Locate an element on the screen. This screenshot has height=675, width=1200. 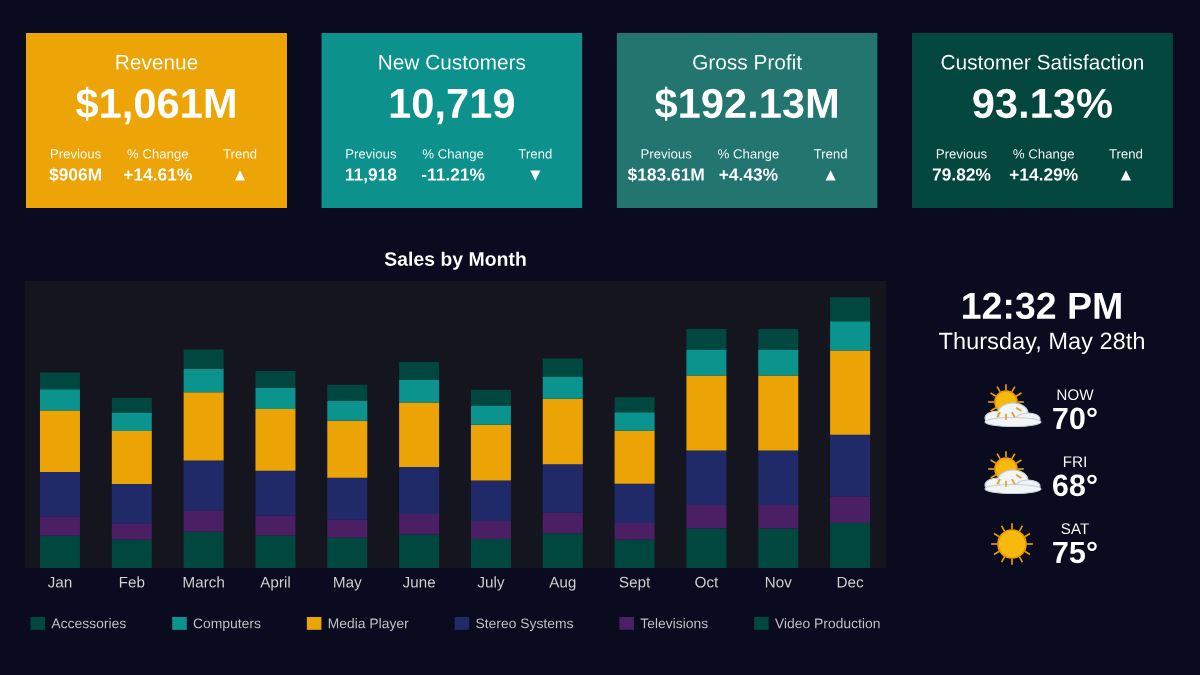
text: +14.61% is located at coordinates (158, 174).